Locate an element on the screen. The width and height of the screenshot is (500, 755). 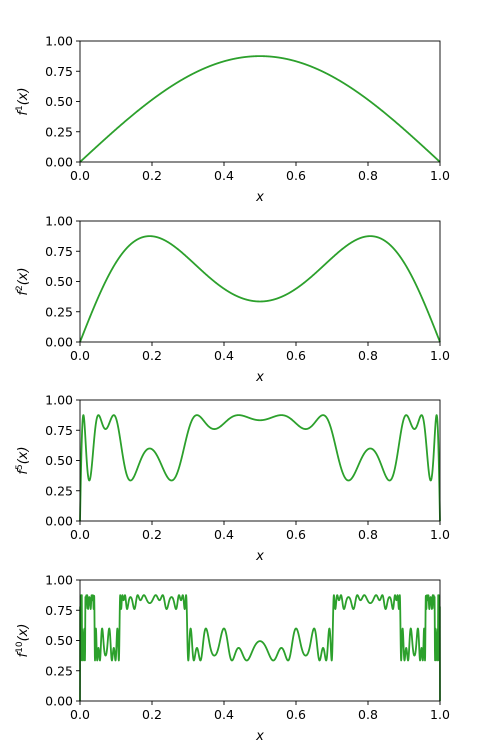
y-axis-label: f5(x) is located at coordinates (23, 460).